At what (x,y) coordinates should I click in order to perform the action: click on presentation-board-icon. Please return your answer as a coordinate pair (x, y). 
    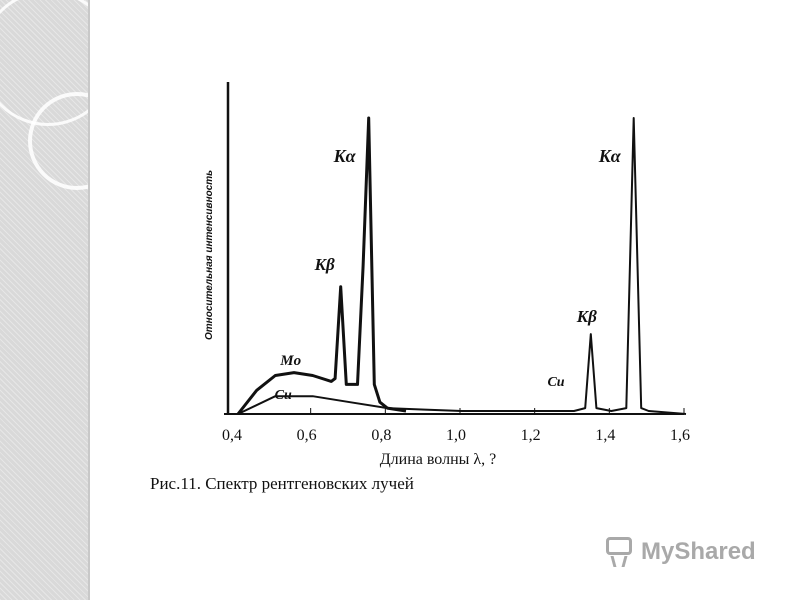
    Looking at the image, I should click on (620, 552).